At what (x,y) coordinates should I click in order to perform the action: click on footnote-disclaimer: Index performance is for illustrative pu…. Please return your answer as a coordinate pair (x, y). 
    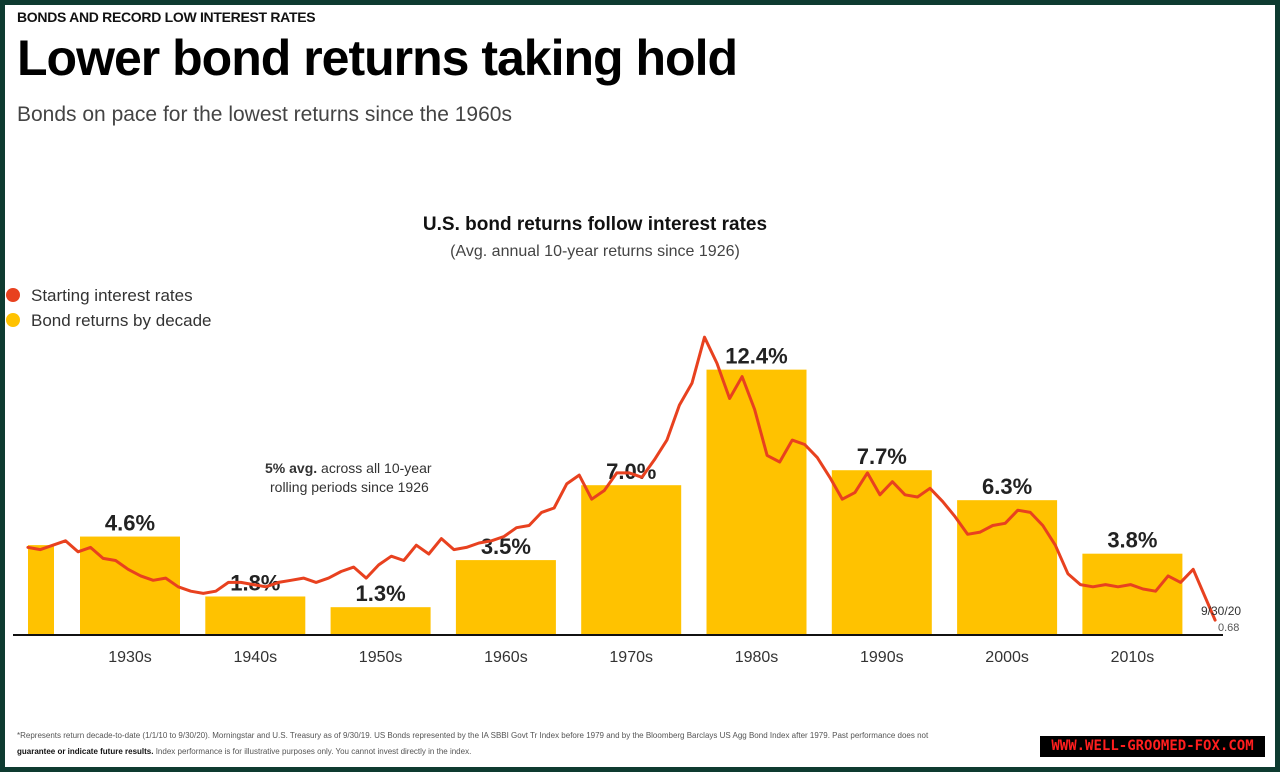
    Looking at the image, I should click on (312, 751).